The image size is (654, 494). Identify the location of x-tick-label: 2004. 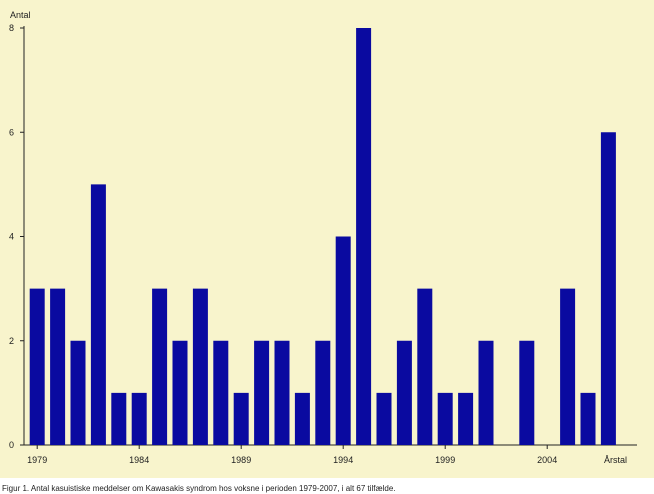
(547, 460).